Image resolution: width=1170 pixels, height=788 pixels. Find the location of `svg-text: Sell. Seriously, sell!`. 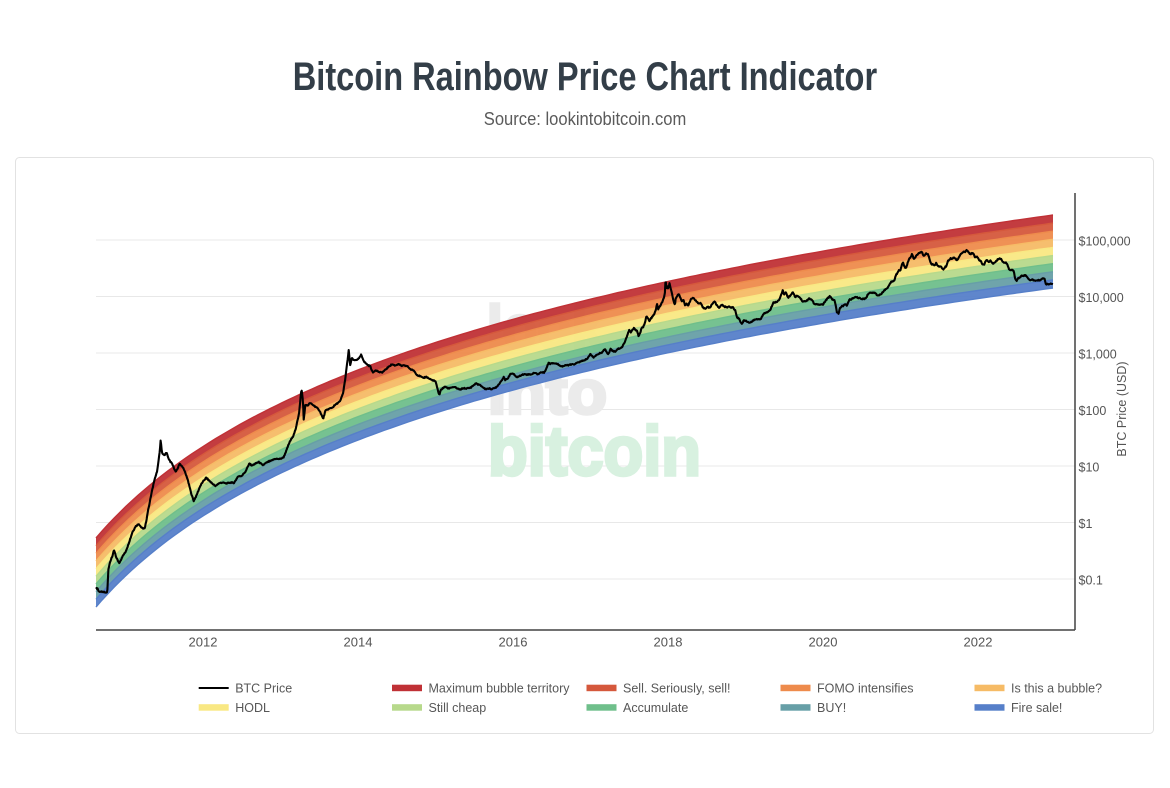

svg-text: Sell. Seriously, sell! is located at coordinates (676, 688).